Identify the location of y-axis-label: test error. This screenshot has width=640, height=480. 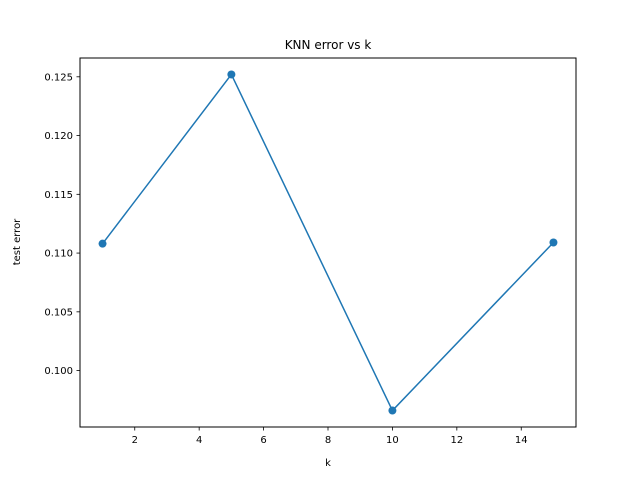
(17, 241).